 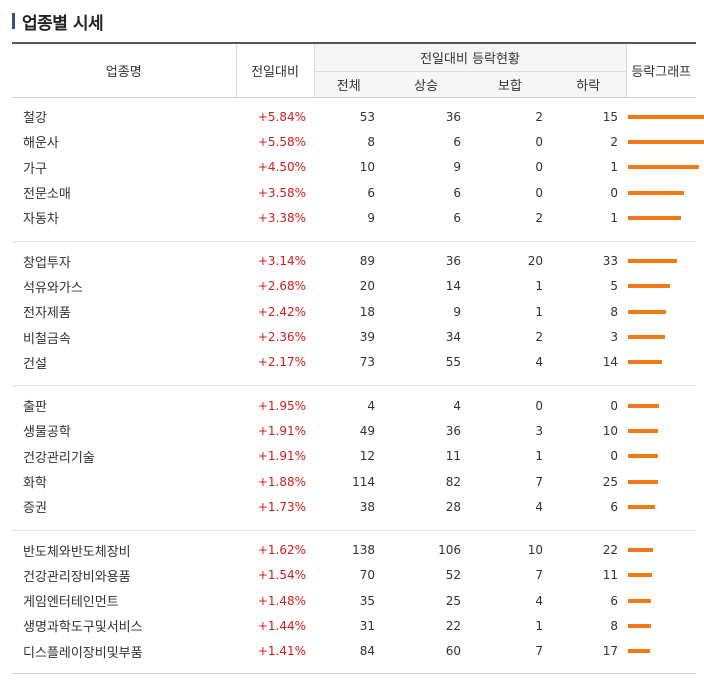 What do you see at coordinates (354, 380) in the screenshot?
I see `group-divider` at bounding box center [354, 380].